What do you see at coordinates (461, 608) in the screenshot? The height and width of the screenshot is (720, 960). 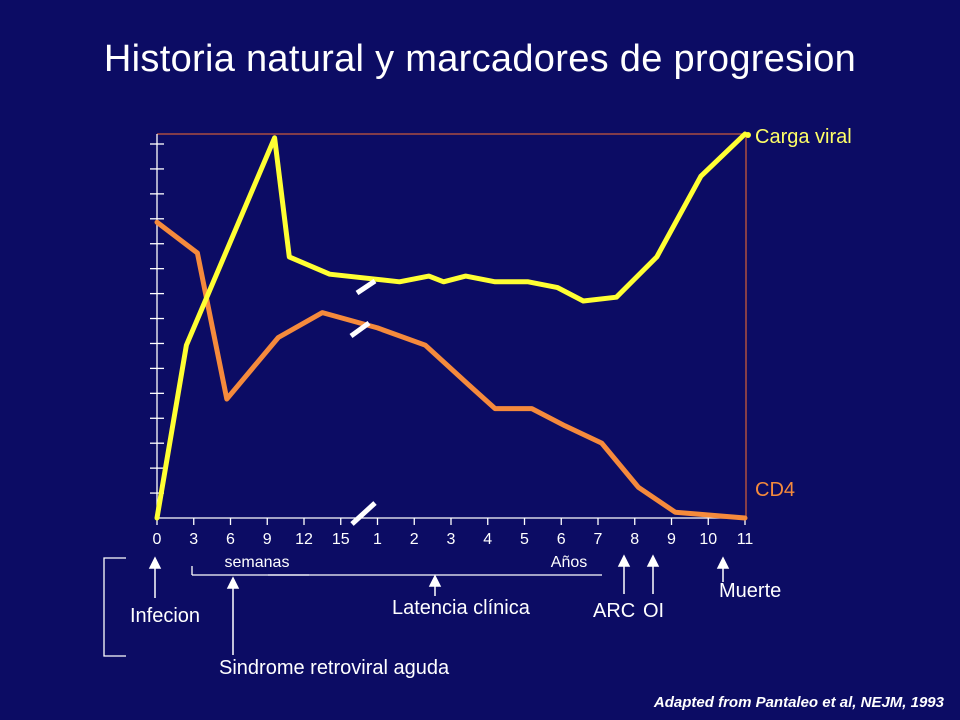 I see `annotation-latencia: Latencia clínica` at bounding box center [461, 608].